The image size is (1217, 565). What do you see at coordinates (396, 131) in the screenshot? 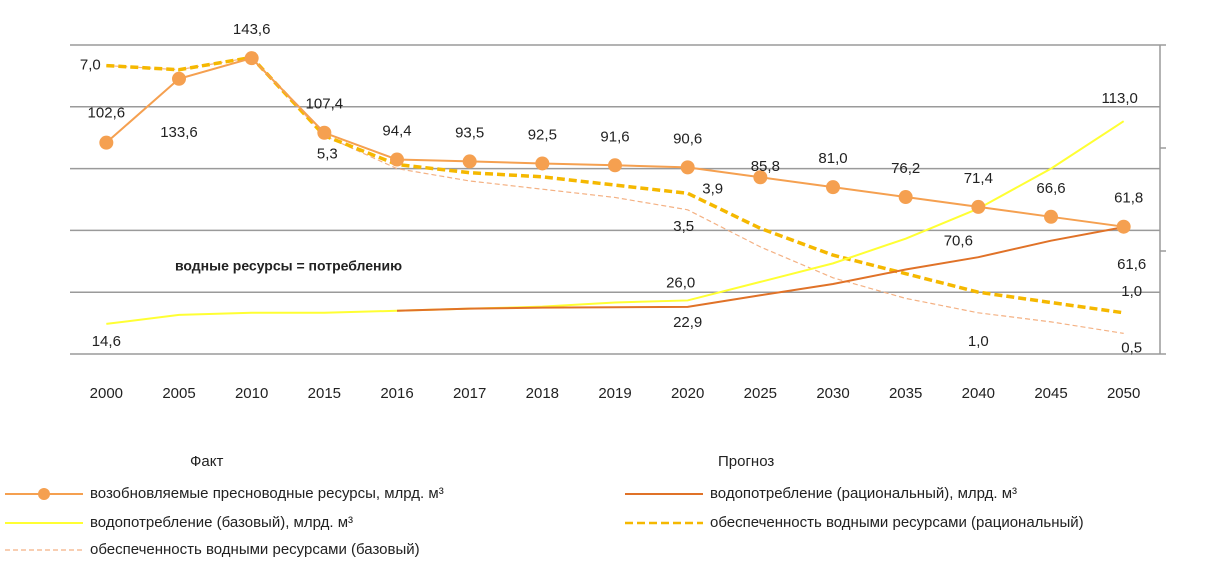
I see `data-label: 94,4` at bounding box center [396, 131].